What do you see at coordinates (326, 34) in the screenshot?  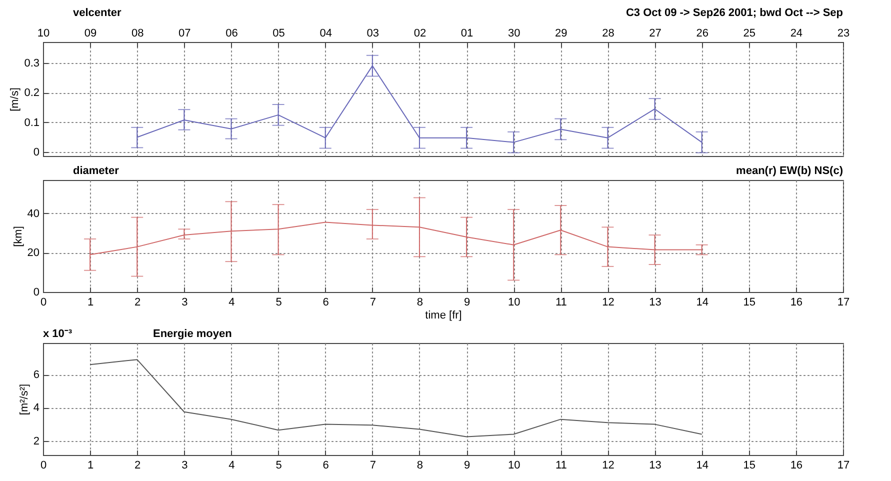 I see `x-tick-label: 04` at bounding box center [326, 34].